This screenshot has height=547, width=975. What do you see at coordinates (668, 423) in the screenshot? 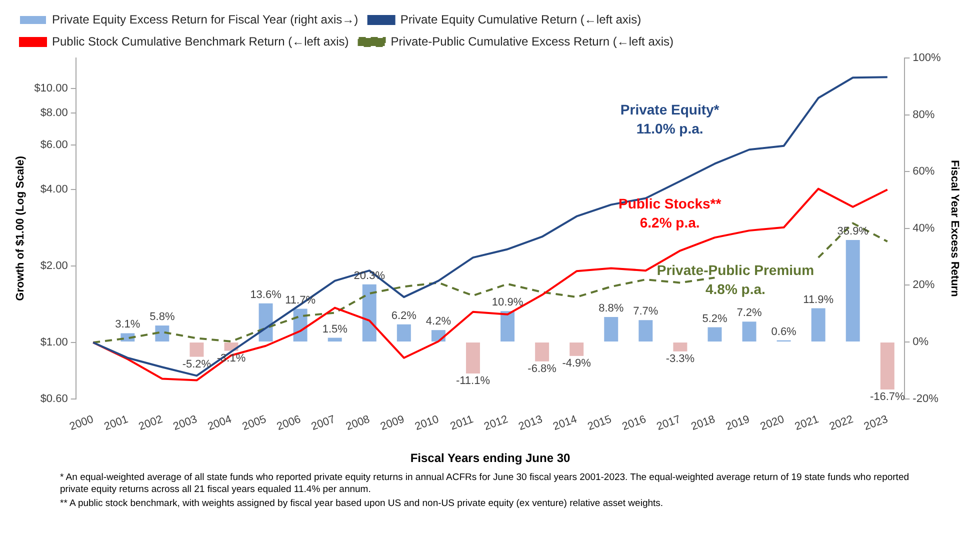
I see `x-tick-label: 2017` at bounding box center [668, 423].